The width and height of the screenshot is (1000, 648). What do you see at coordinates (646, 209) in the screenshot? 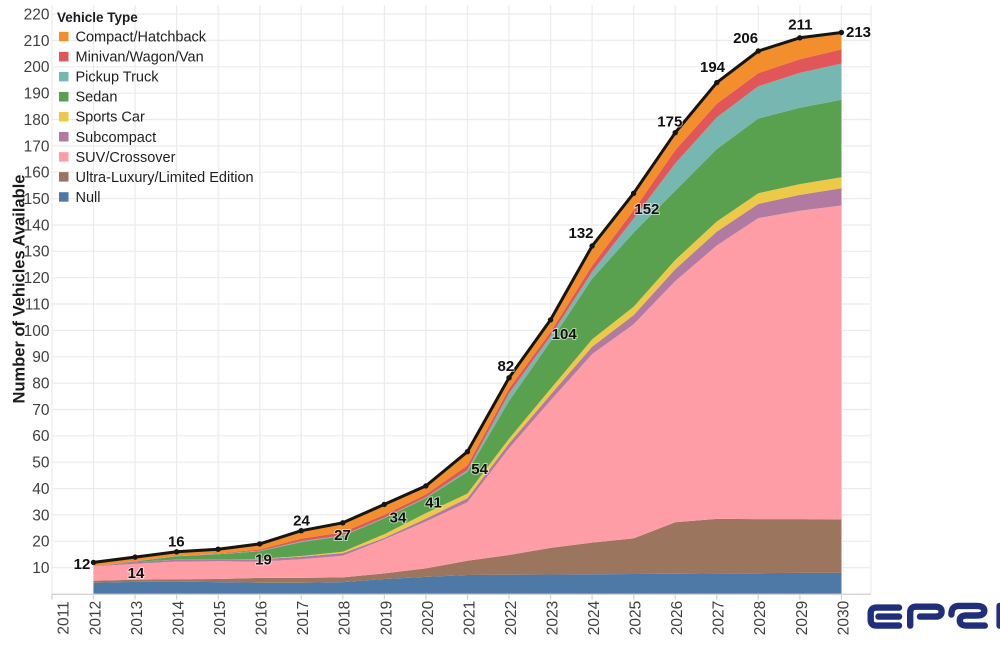
I see `svg-text: 152` at bounding box center [646, 209].